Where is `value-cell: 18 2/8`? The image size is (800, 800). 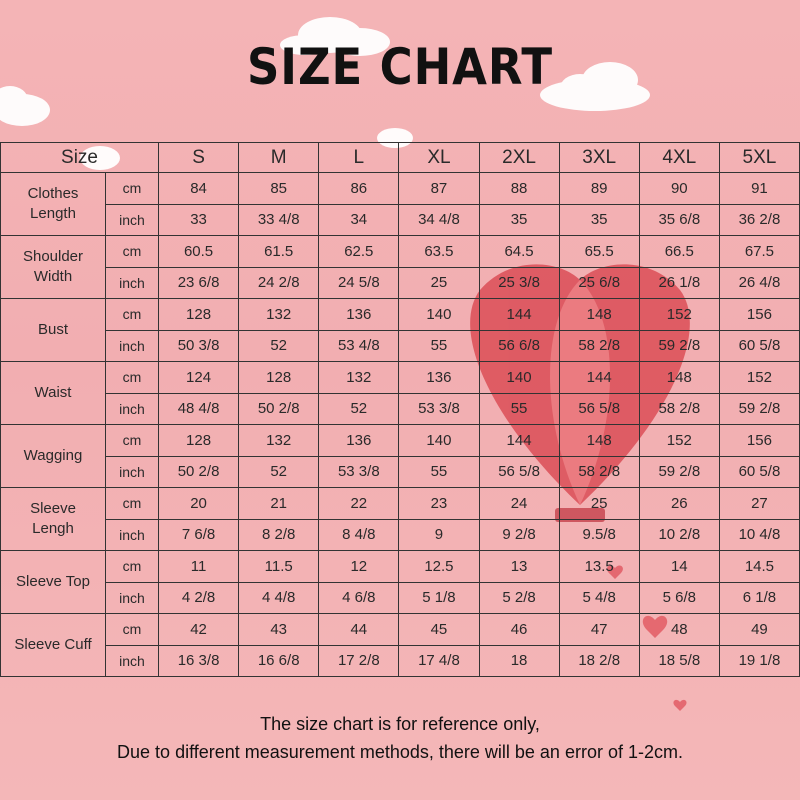 value-cell: 18 2/8 is located at coordinates (599, 660).